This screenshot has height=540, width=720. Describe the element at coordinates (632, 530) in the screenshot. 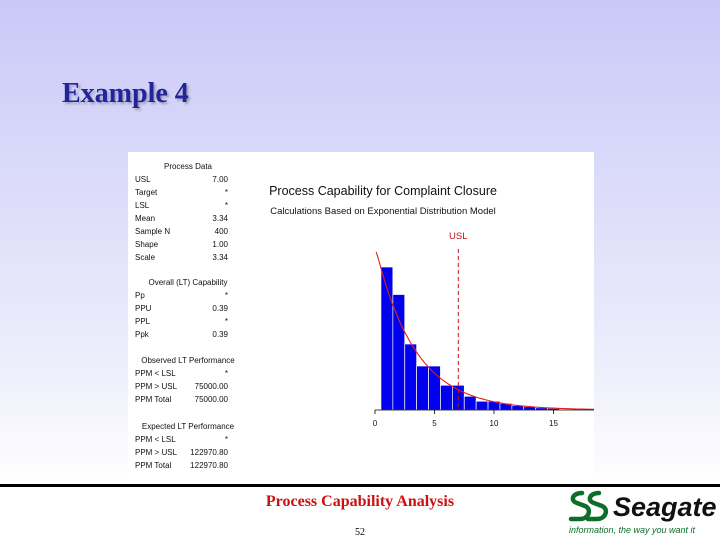

I see `logo-tagline: information, the way you want it` at that location.